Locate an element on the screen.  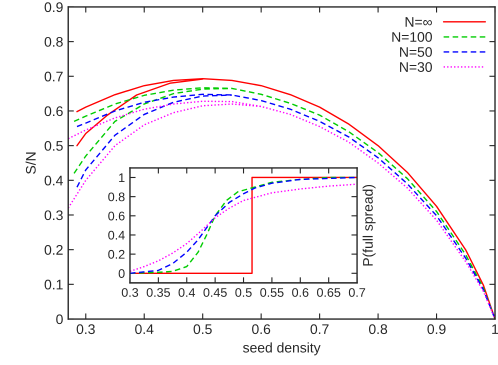
x-tick-label: 0.55 is located at coordinates (272, 292).